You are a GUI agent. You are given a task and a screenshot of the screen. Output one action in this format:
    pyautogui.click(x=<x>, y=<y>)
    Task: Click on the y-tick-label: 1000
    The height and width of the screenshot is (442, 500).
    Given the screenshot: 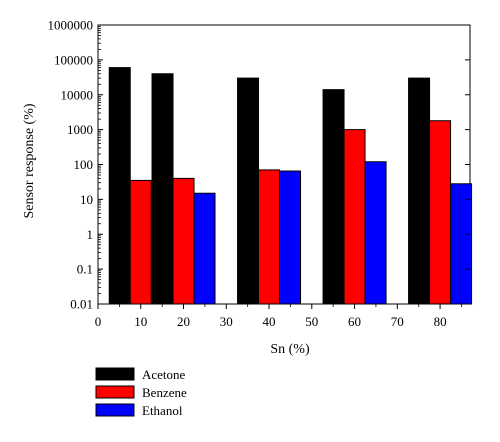 What is the action you would take?
    pyautogui.click(x=80, y=129)
    